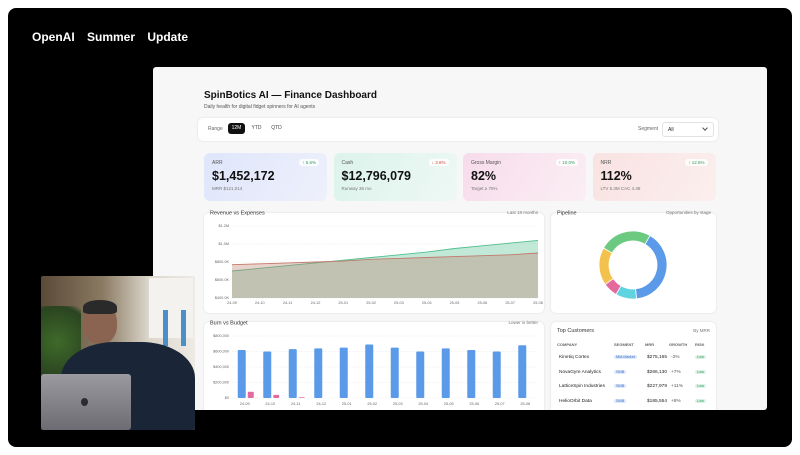  I want to click on segment-pill: Mid-Market, so click(625, 357).